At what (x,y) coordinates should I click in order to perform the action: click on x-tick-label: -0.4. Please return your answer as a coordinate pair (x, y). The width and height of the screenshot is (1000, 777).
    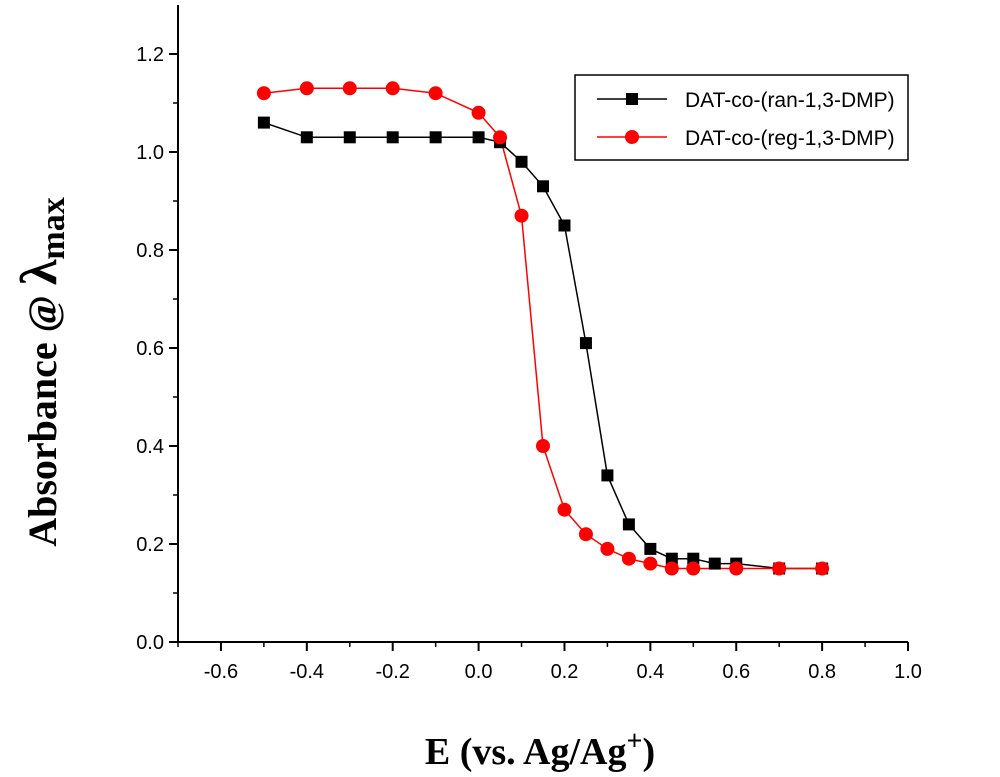
    Looking at the image, I should click on (307, 672).